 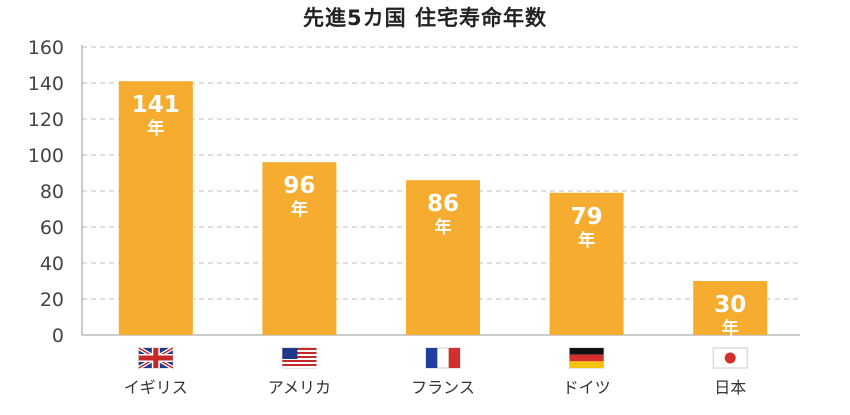 What do you see at coordinates (443, 204) in the screenshot?
I see `bar-value-label: 86` at bounding box center [443, 204].